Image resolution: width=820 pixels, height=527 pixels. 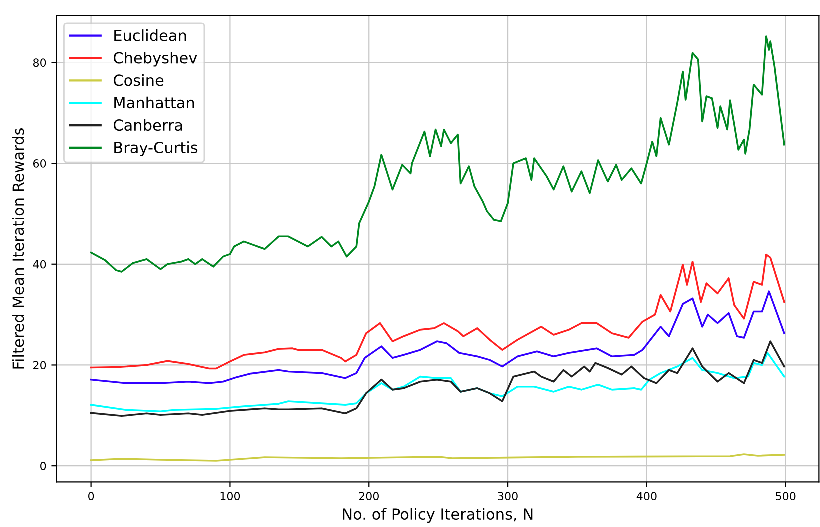 I want to click on y-axis-title: Filtered Mean Iteration Rewards, so click(x=18, y=248).